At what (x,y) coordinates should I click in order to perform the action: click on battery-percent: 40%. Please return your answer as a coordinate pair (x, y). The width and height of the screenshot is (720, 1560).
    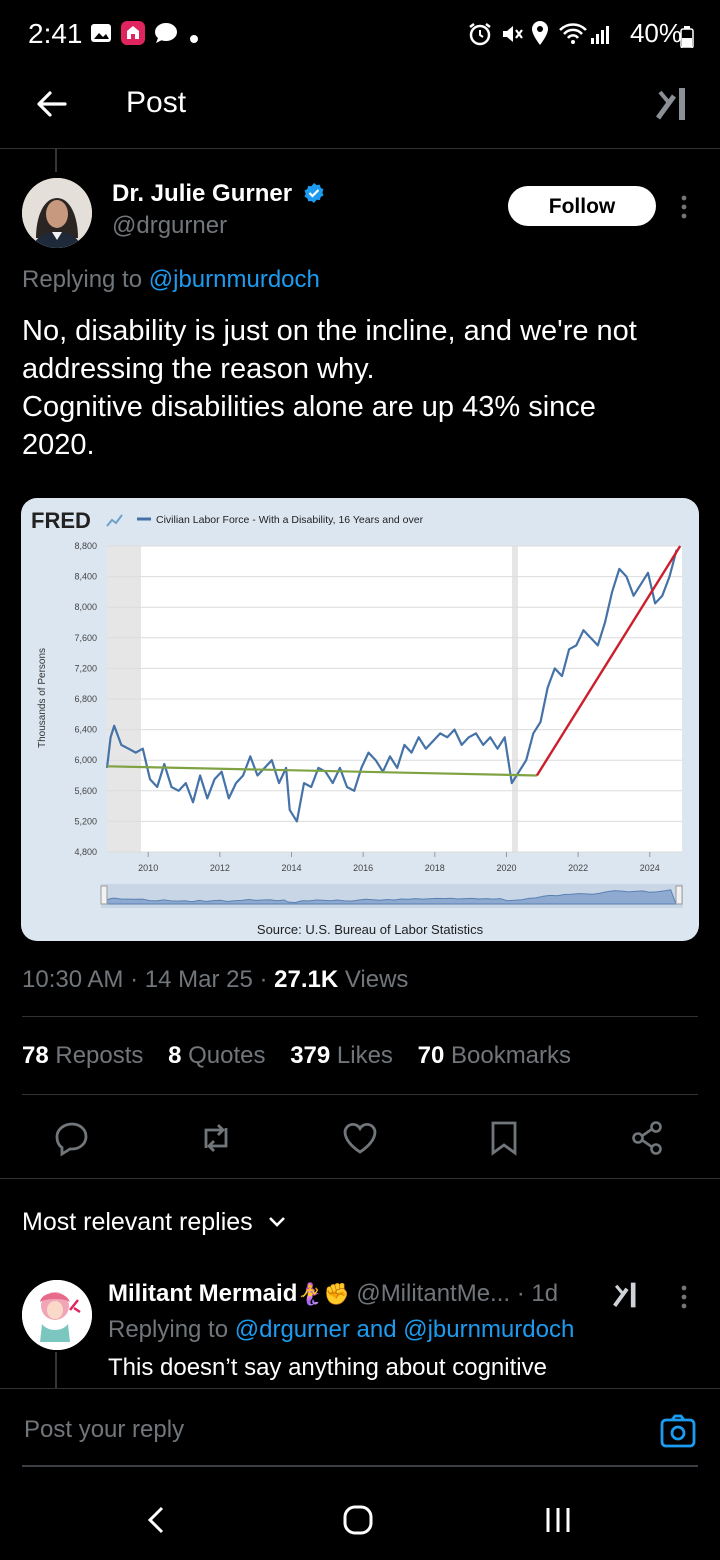
    Looking at the image, I should click on (655, 33).